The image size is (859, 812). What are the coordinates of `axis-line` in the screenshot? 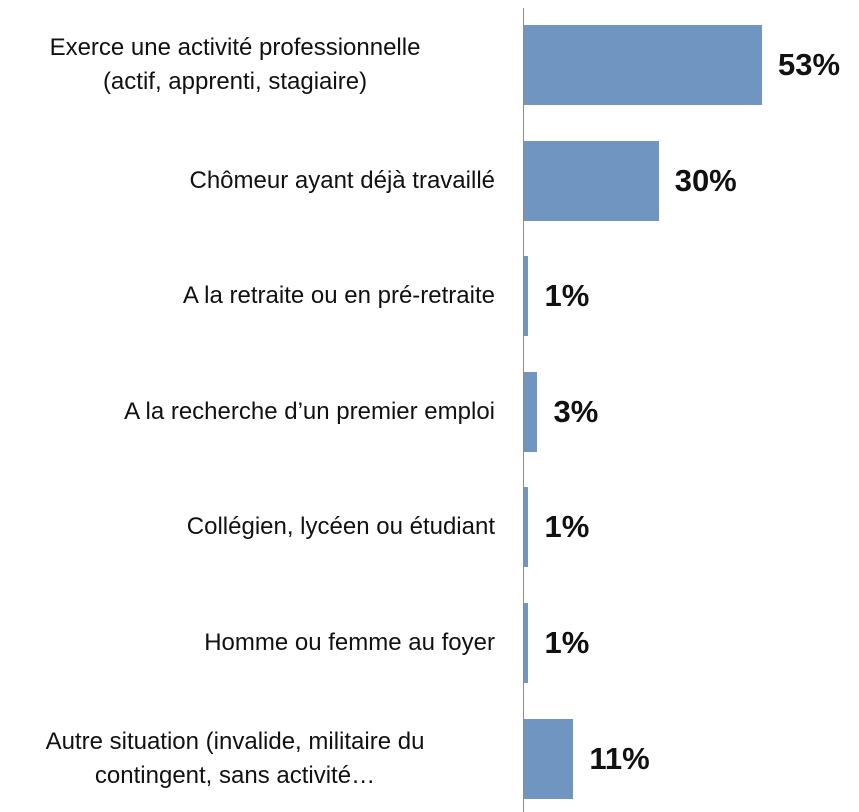 It's located at (523, 410).